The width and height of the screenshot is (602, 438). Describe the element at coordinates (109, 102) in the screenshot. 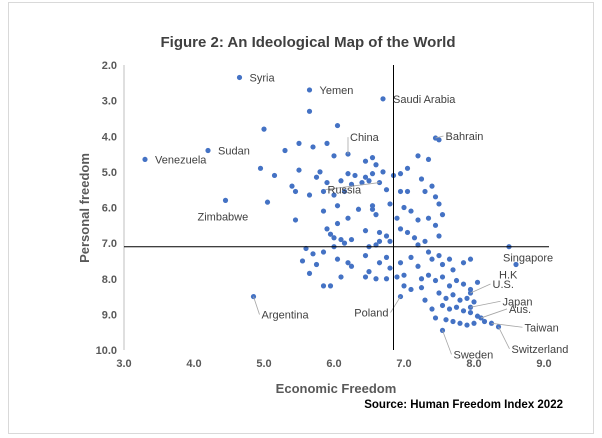

I see `y-tick-label: 3.0` at that location.